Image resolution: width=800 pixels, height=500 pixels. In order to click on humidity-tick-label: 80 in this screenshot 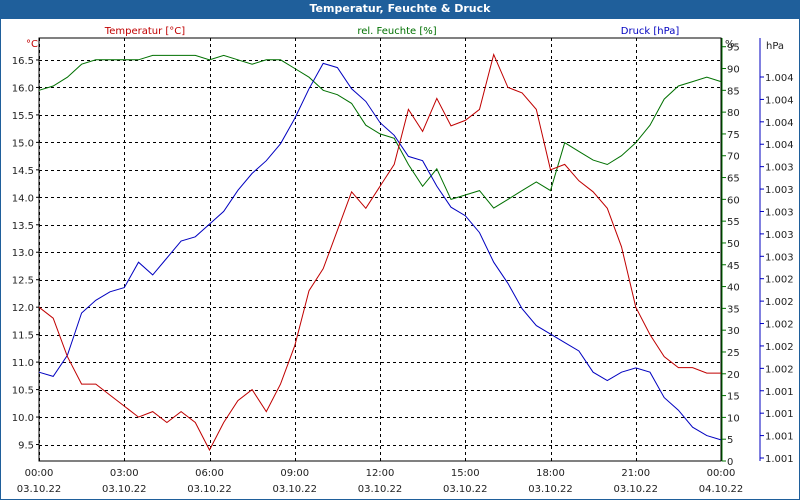, I will do `click(733, 113)`.